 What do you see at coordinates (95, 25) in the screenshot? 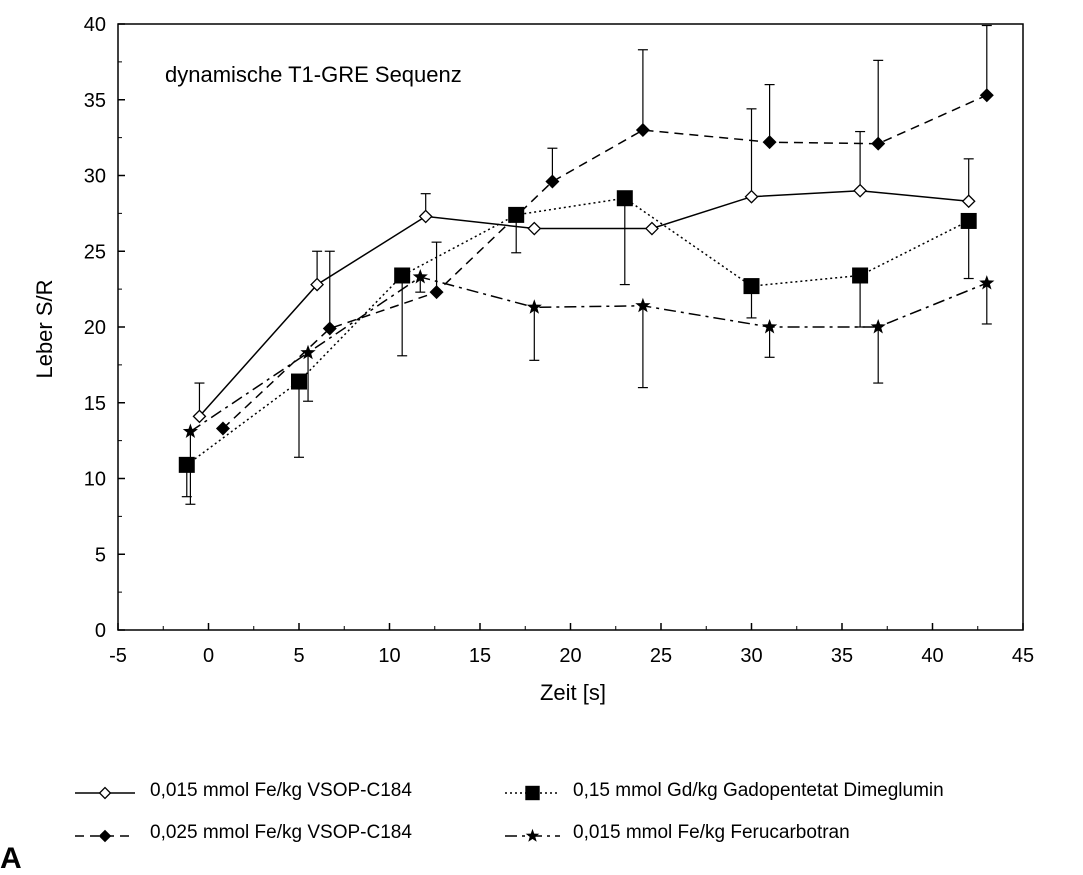
I see `y-tick-label: 40` at bounding box center [95, 25].